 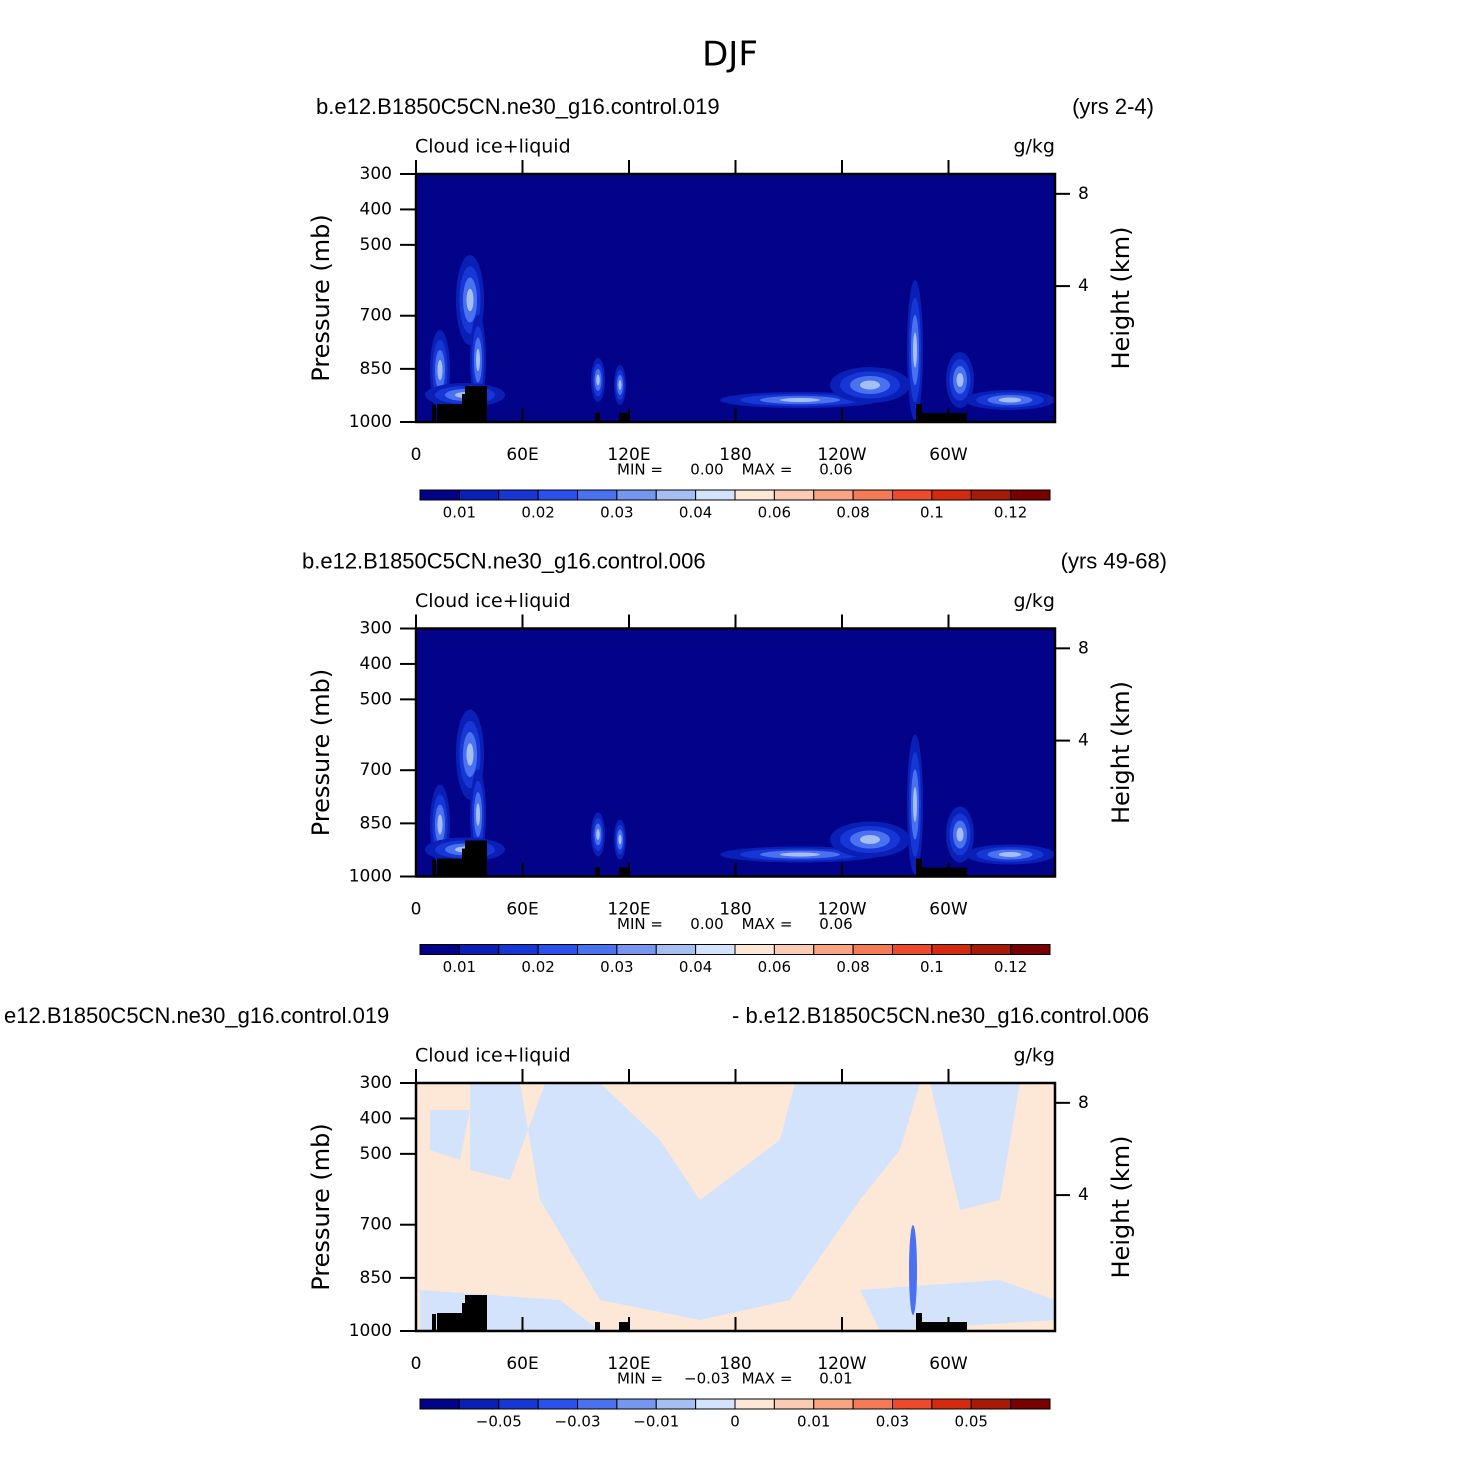 What do you see at coordinates (706, 470) in the screenshot?
I see `min-value: 0.00` at bounding box center [706, 470].